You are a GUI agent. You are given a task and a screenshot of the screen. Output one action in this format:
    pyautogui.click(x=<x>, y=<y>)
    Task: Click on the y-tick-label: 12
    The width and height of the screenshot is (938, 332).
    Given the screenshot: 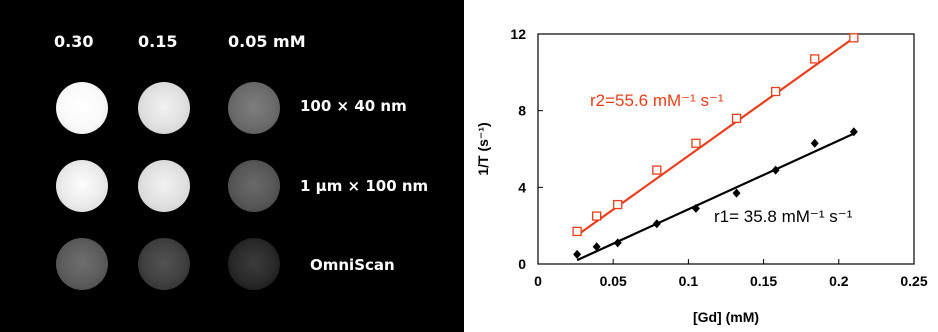 What is the action you would take?
    pyautogui.click(x=518, y=34)
    